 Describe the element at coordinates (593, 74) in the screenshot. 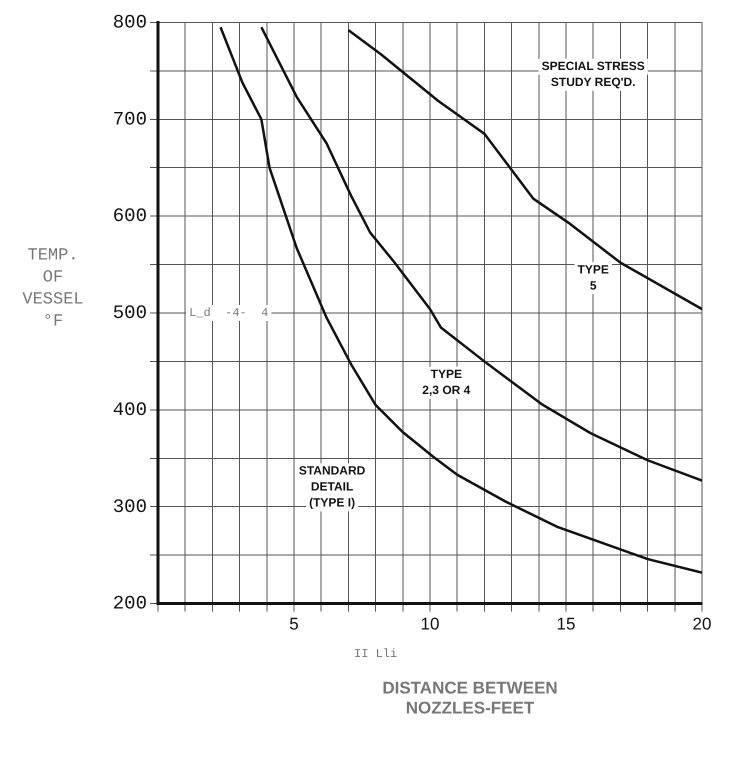

I see `annotation: SPECIAL STRESS STUDY REQ'D.` at that location.